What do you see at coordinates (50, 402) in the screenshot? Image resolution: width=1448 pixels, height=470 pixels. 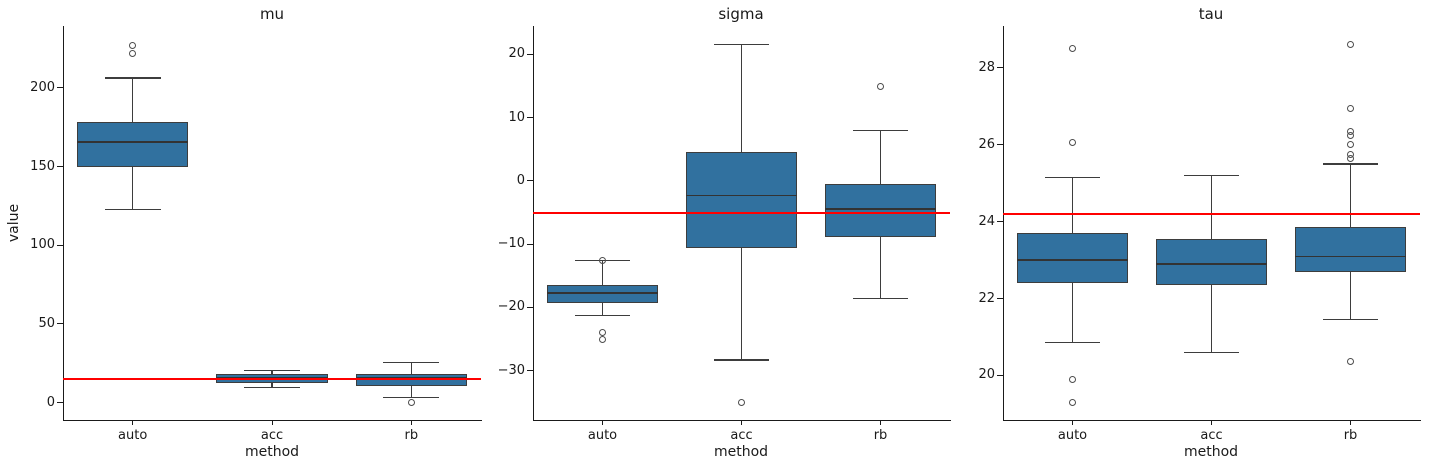 I see `y-tick-label: 0` at bounding box center [50, 402].